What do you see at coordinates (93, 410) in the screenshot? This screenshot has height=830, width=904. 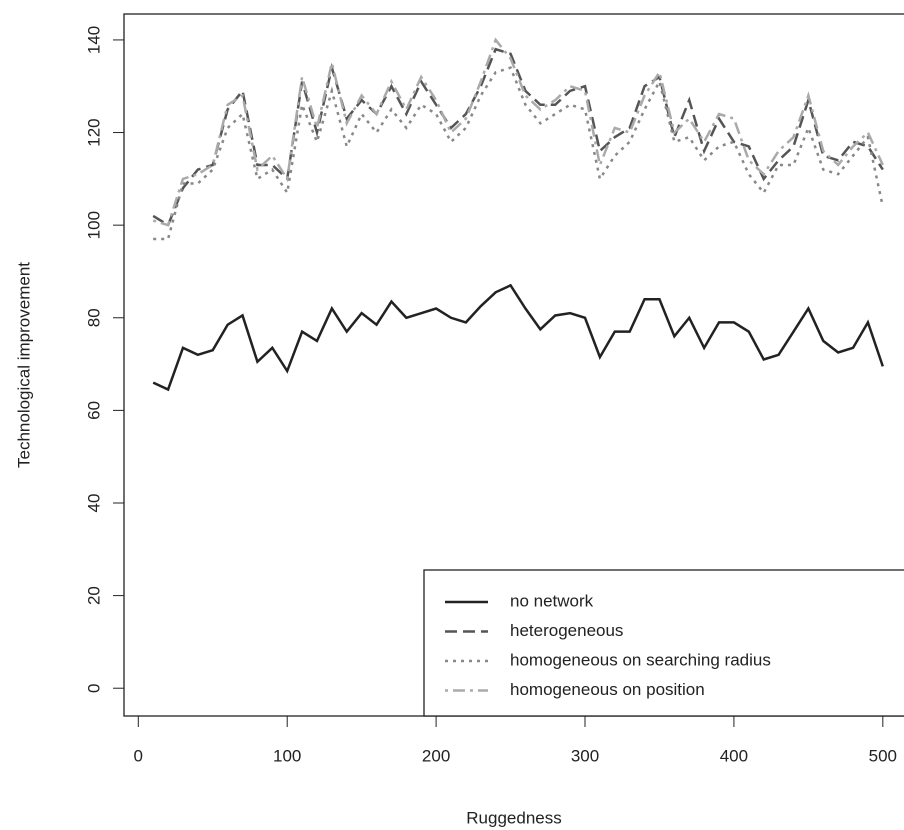 I see `y-tick-label: 60` at bounding box center [93, 410].